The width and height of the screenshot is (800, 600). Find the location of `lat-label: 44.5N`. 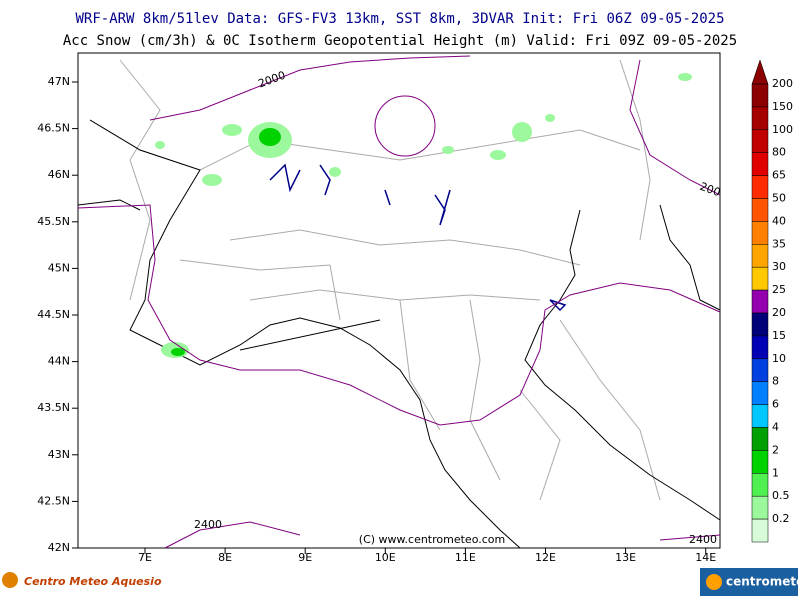

lat-label: 44.5N is located at coordinates (53, 314).